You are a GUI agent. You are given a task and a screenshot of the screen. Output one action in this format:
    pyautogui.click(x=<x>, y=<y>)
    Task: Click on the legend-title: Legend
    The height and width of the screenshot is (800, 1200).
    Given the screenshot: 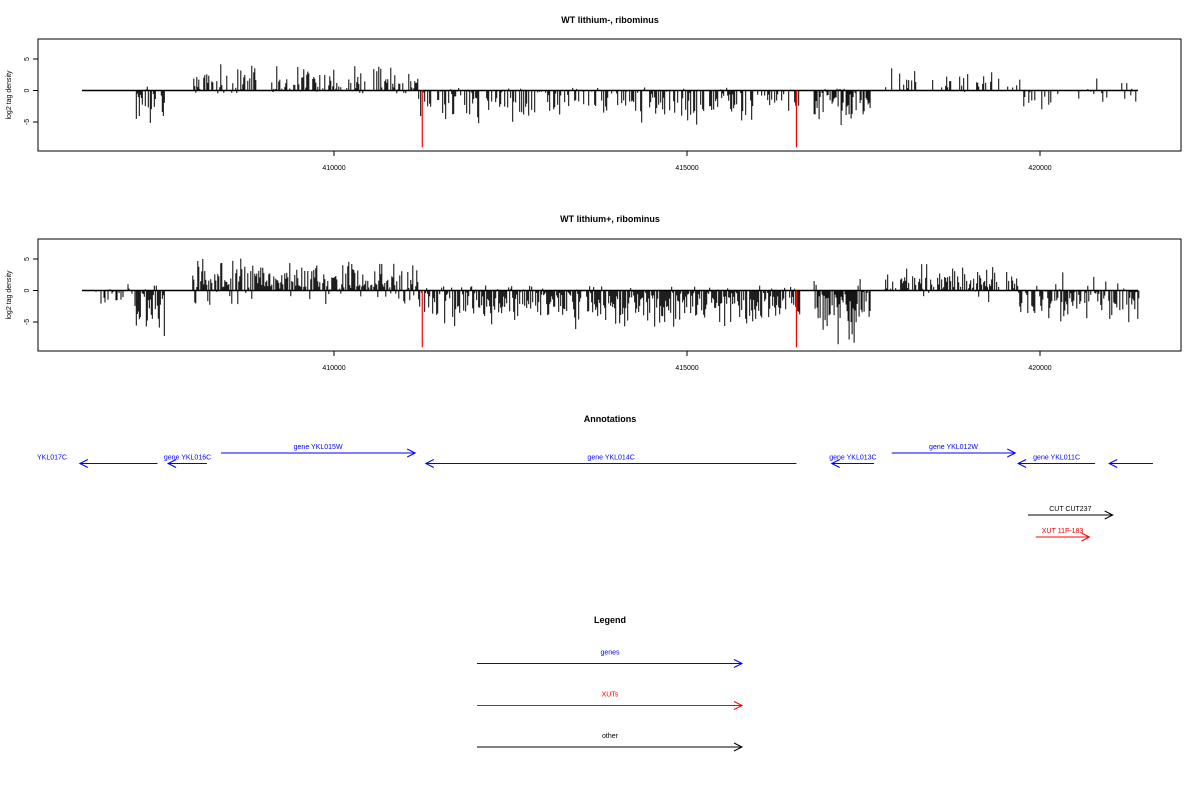 What is the action you would take?
    pyautogui.click(x=610, y=620)
    